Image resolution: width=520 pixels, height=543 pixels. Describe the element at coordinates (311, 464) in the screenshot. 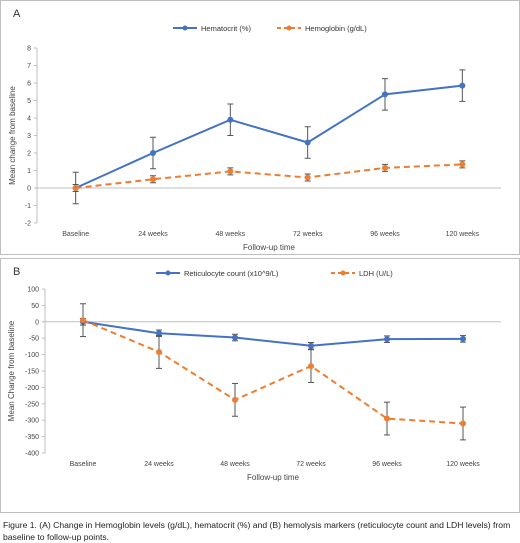

I see `chart-b-x-tick-label: 72 weeks` at that location.